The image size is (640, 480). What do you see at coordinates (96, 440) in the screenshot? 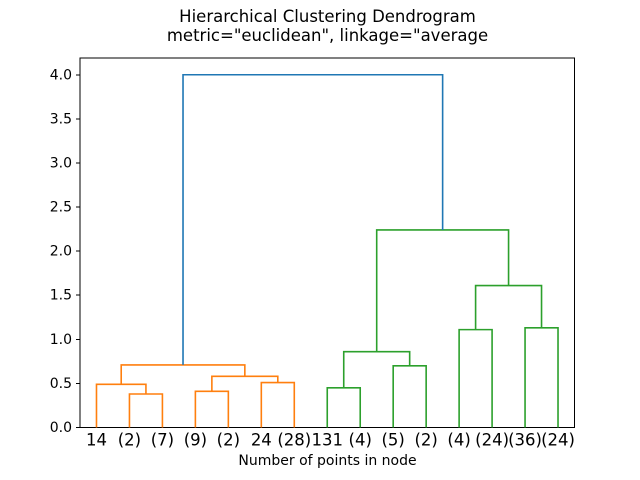
I see `x-tick-label: 14` at bounding box center [96, 440].